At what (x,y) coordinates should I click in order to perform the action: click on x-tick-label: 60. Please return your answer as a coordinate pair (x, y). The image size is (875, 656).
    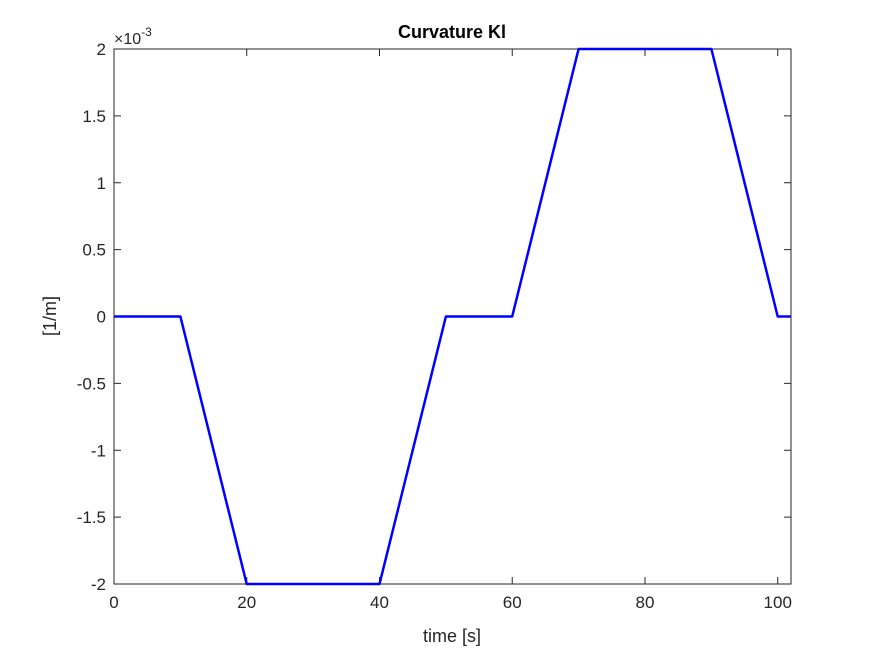
    Looking at the image, I should click on (512, 602).